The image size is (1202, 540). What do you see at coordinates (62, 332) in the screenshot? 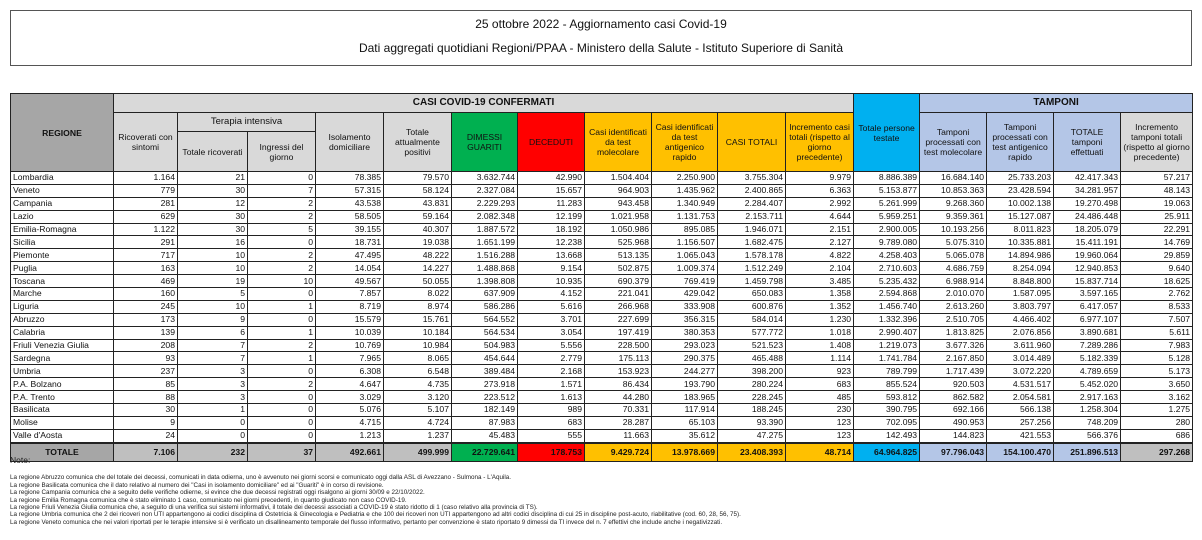
I see `region-name: Calabria` at bounding box center [62, 332].